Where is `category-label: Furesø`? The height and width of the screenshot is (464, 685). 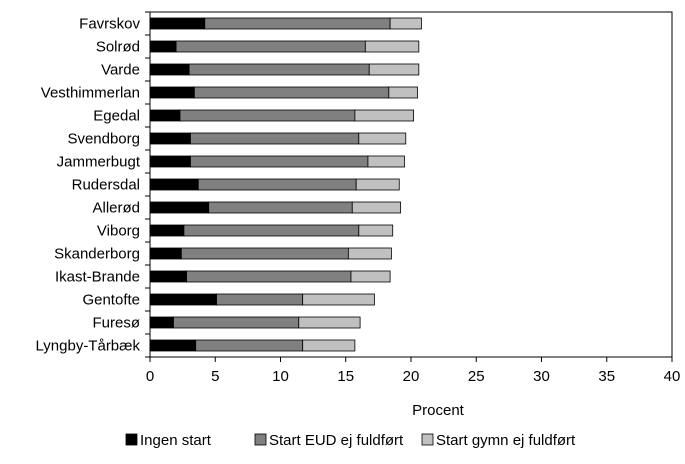
category-label: Furesø is located at coordinates (116, 323).